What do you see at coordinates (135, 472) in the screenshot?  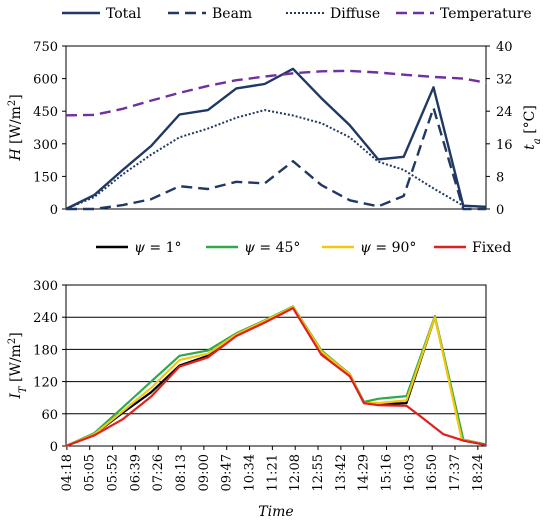 I see `bottom-x-tick-label: 06:39` at bounding box center [135, 472].